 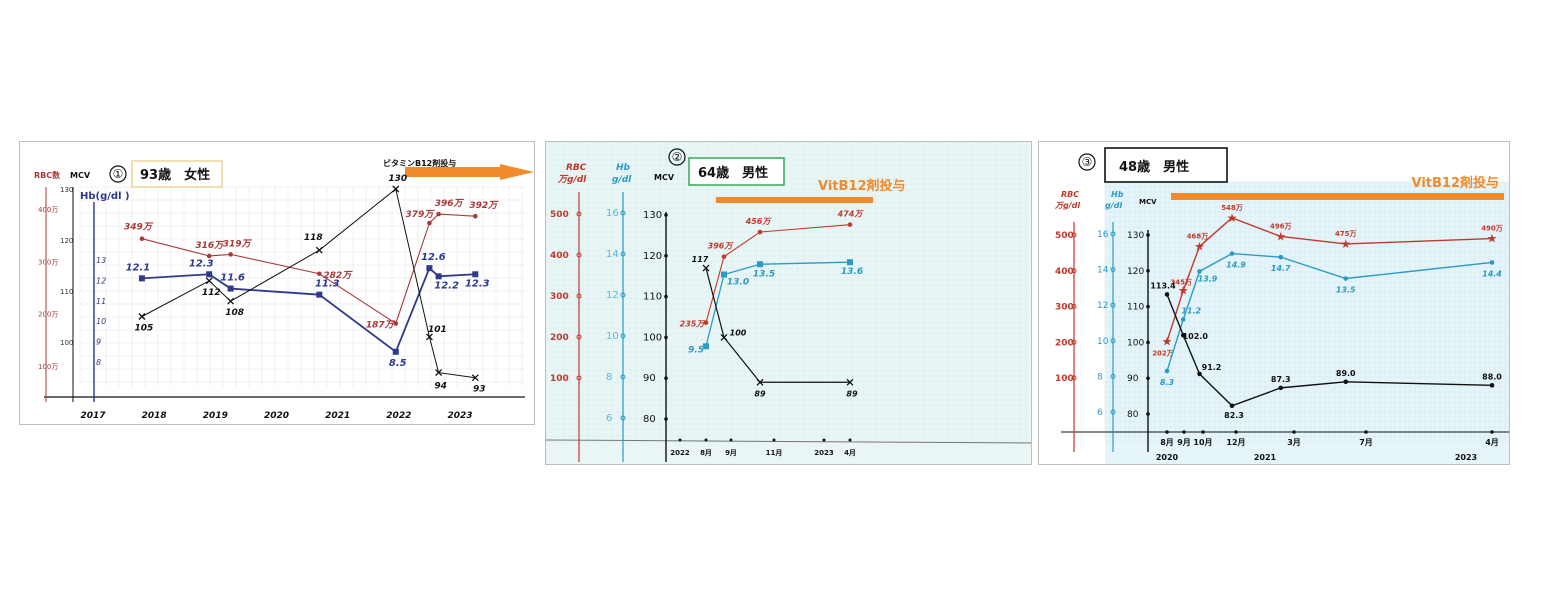 I want to click on chart-1-year-label: 2023, so click(x=459, y=416).